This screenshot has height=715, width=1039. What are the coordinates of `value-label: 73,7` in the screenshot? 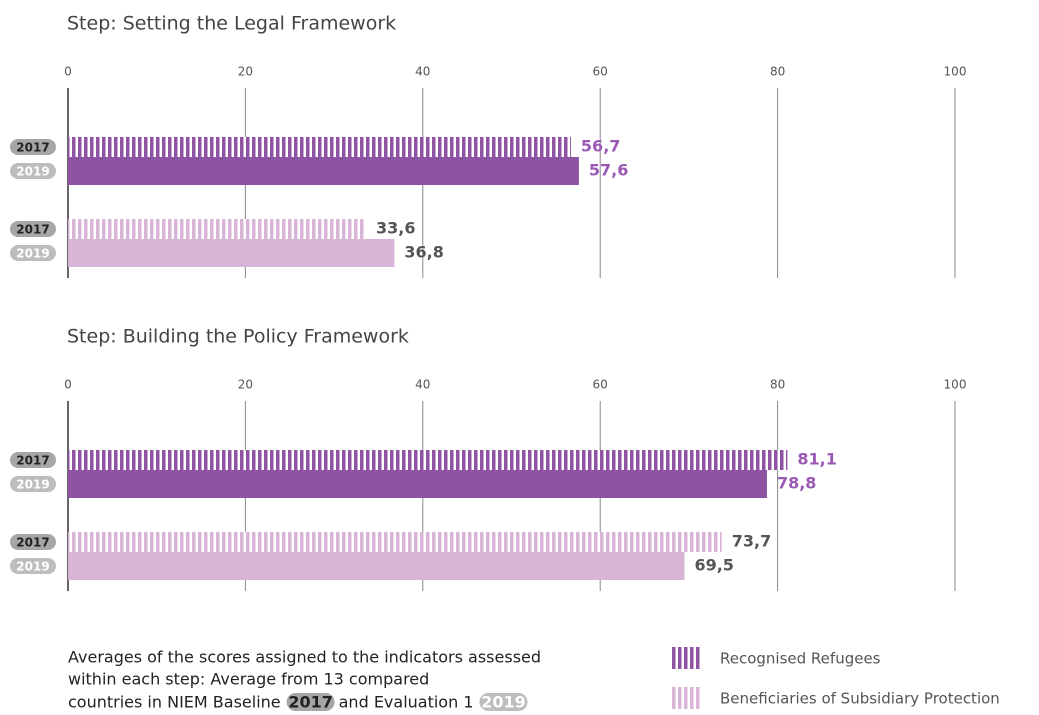 It's located at (751, 541).